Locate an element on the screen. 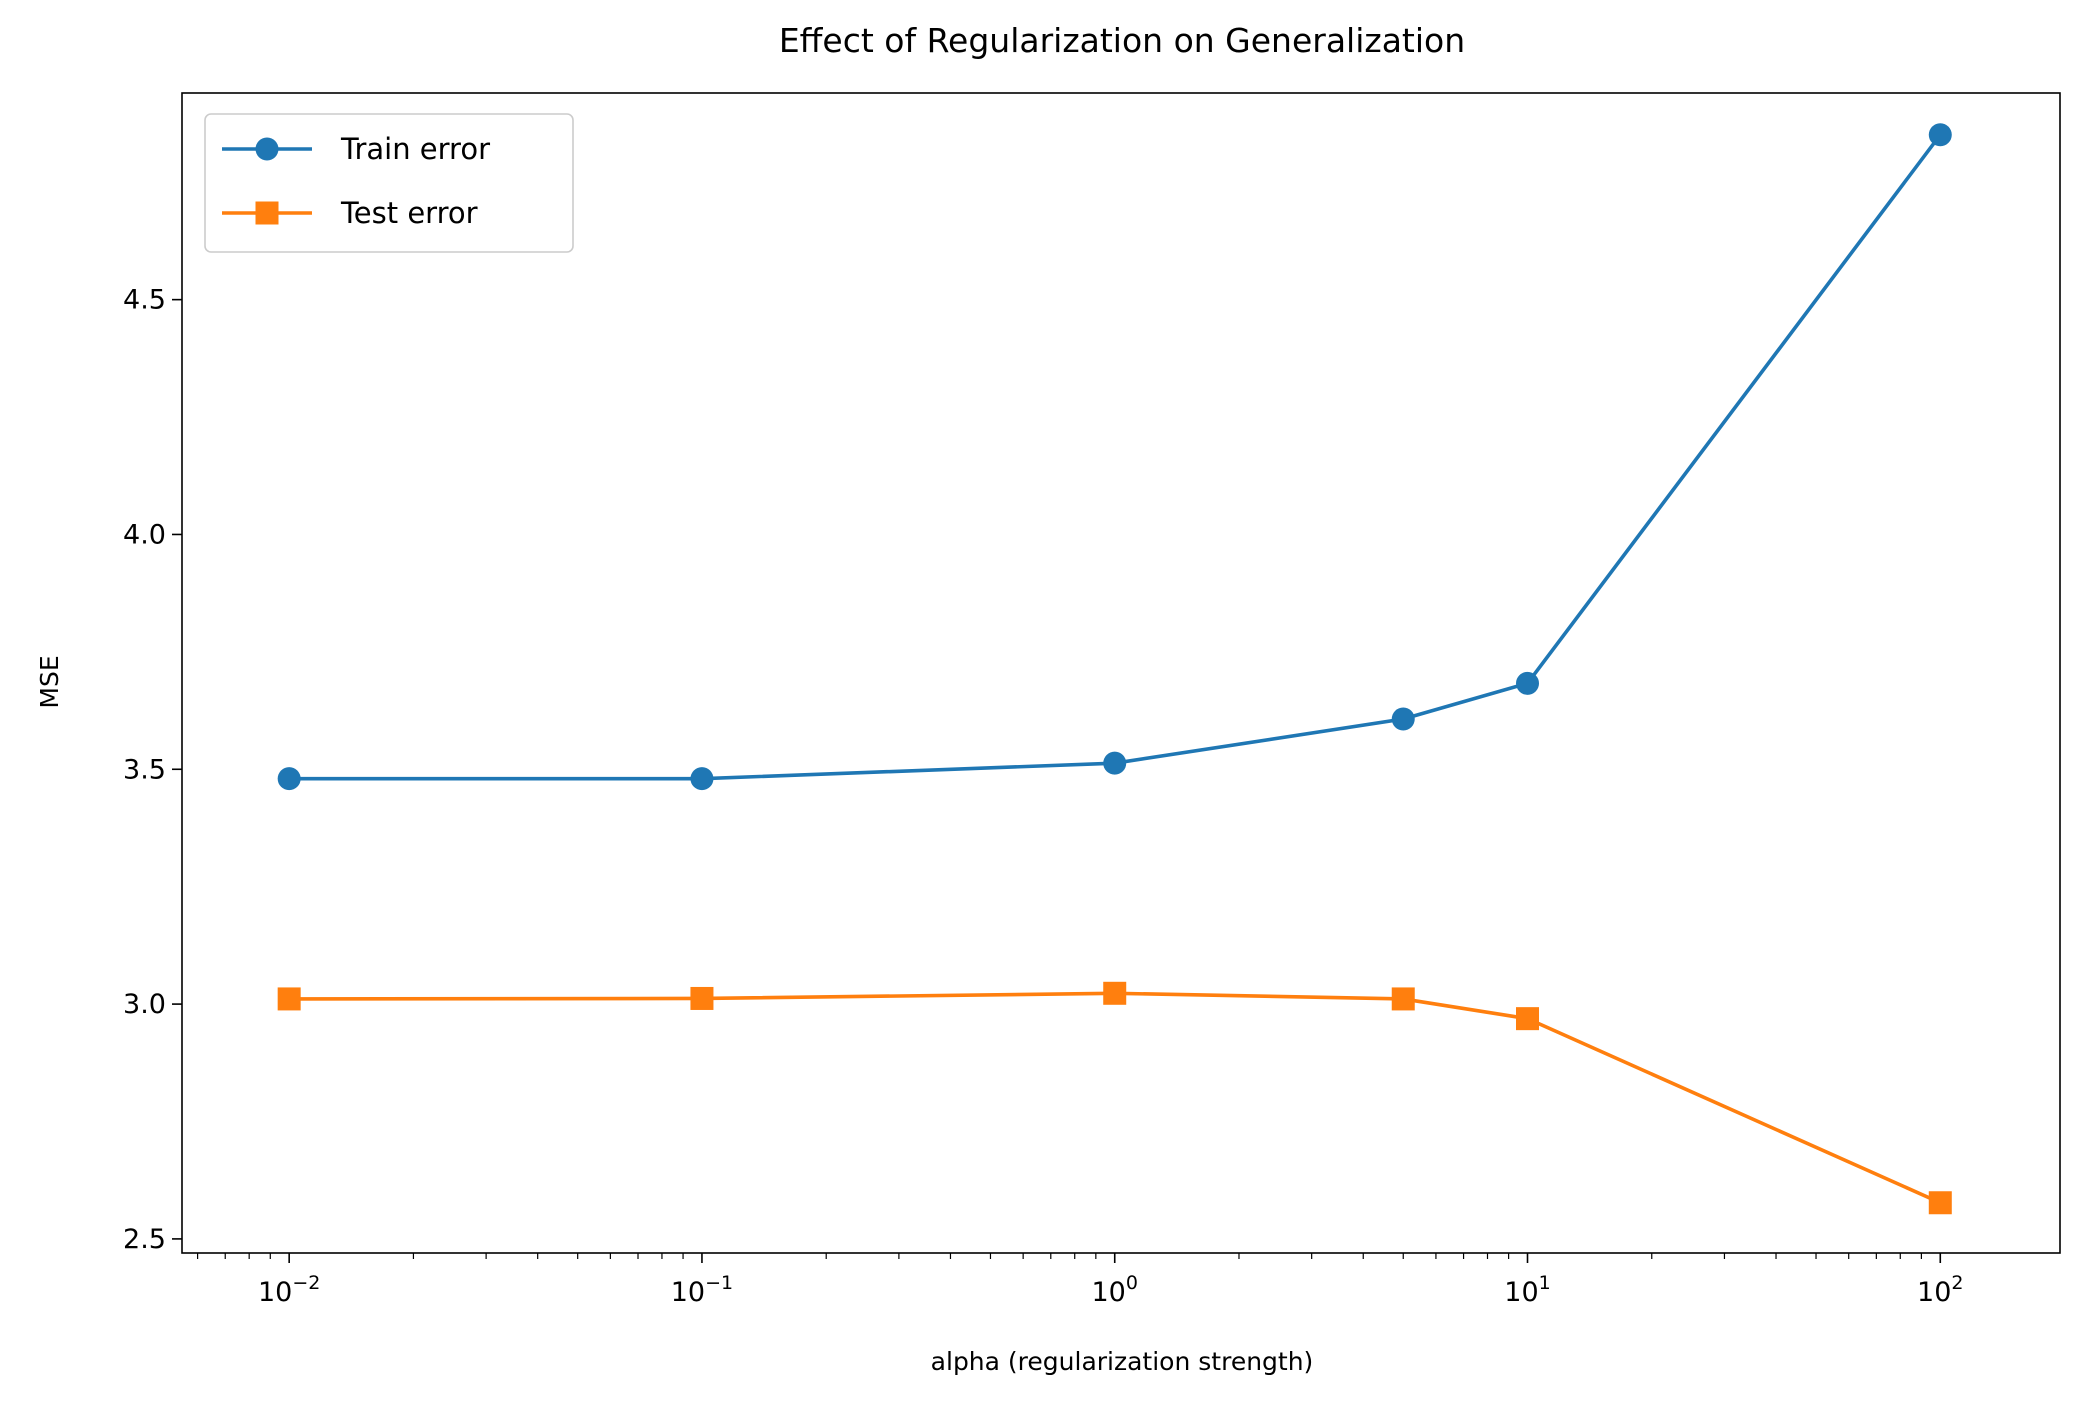  legend-item: Test error is located at coordinates (350, 213).